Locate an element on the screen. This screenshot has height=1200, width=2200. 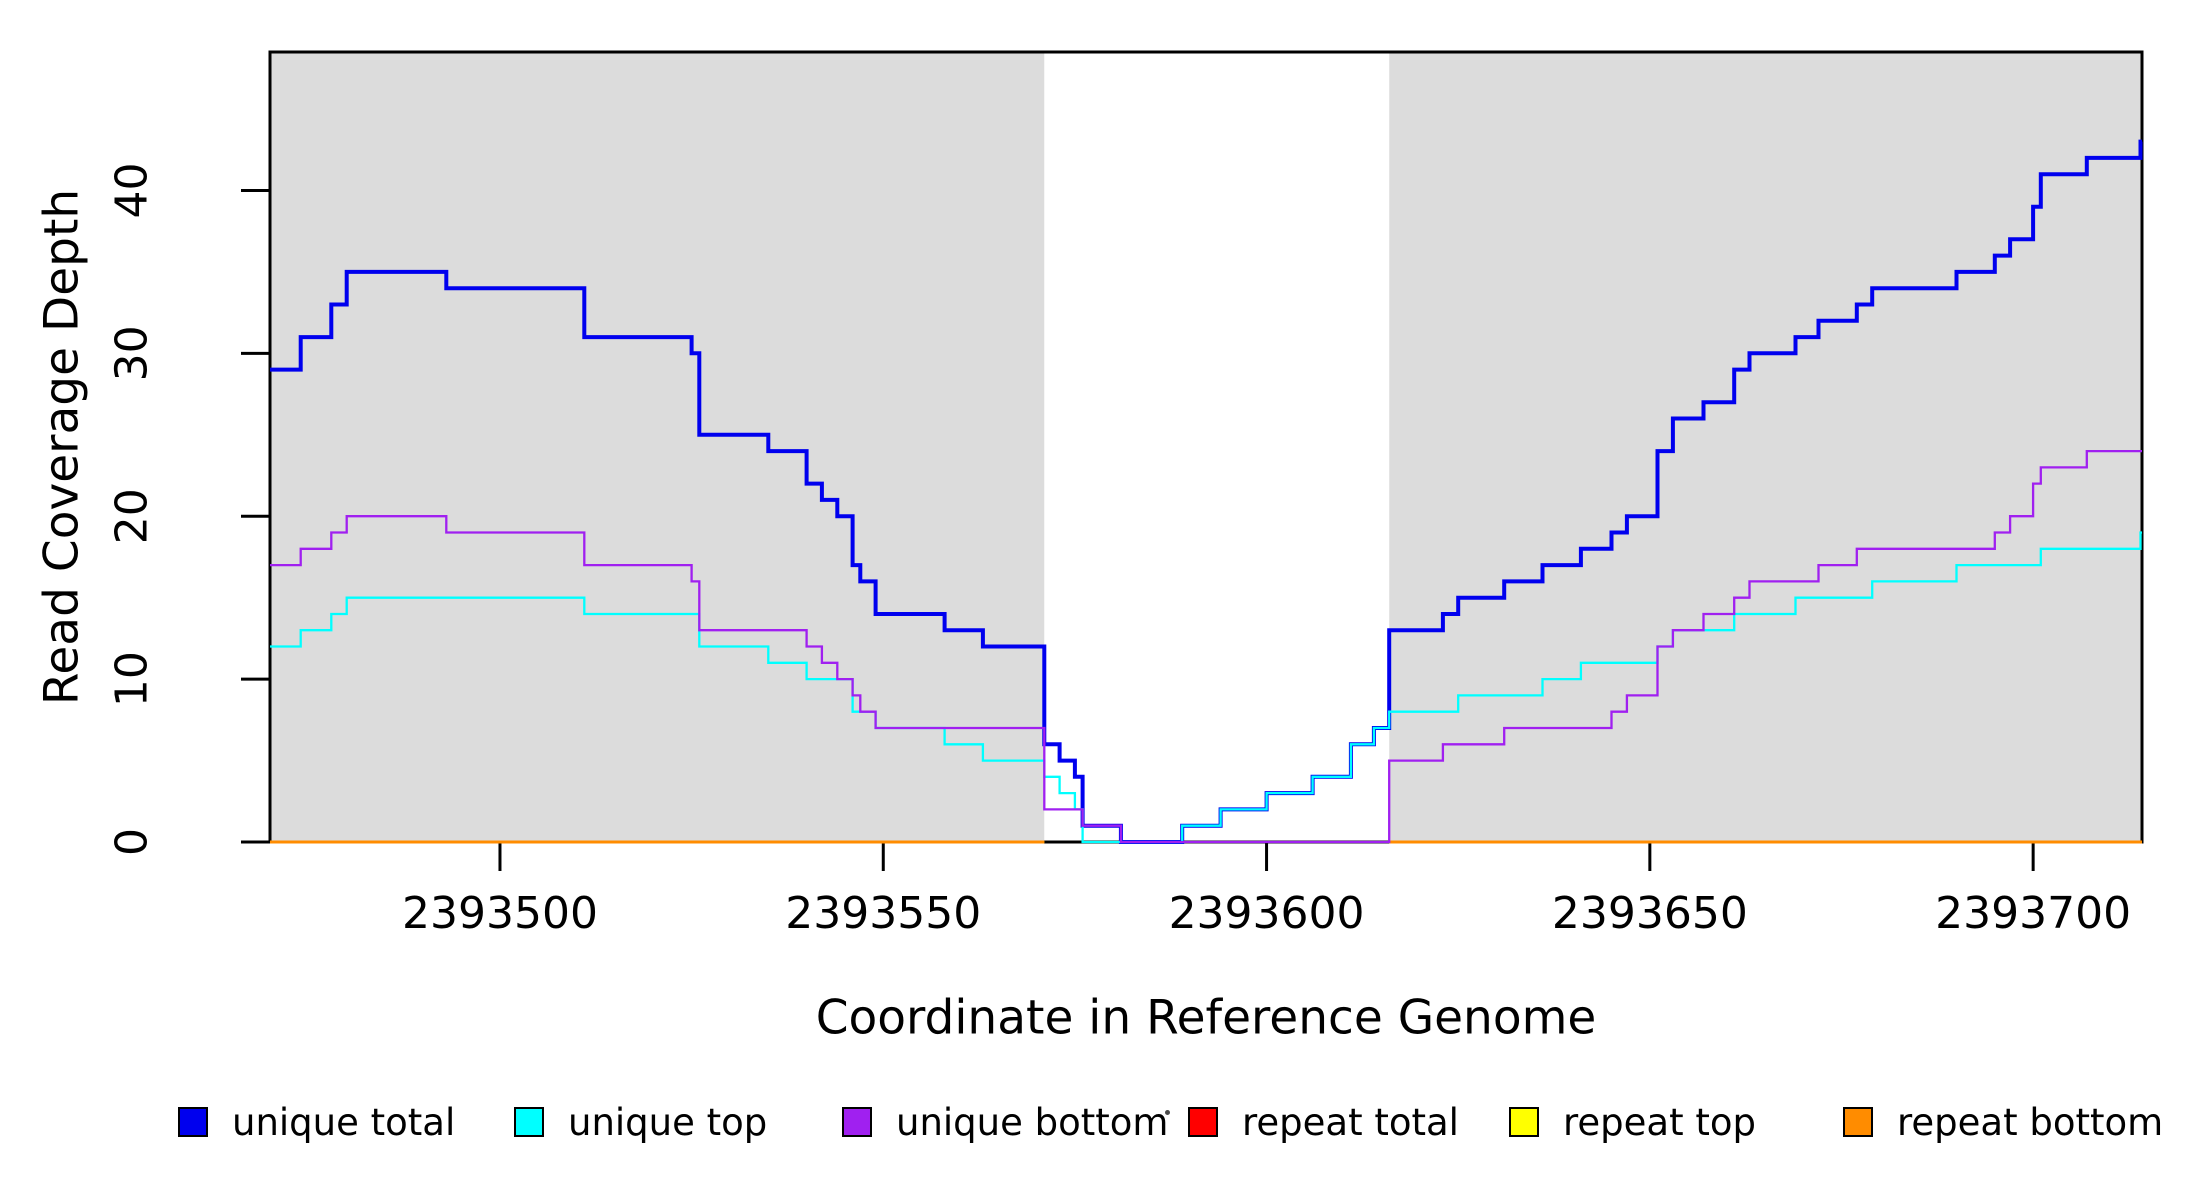
legend-item-repeat-total: repeat total is located at coordinates (1323, 1122).